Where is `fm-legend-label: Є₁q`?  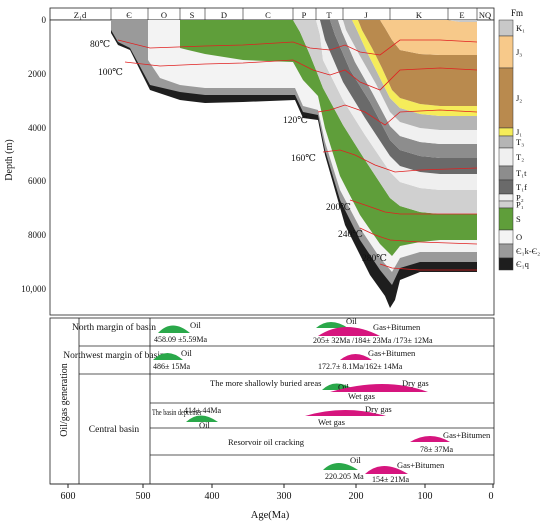
fm-legend-label: Є₁q is located at coordinates (523, 264).